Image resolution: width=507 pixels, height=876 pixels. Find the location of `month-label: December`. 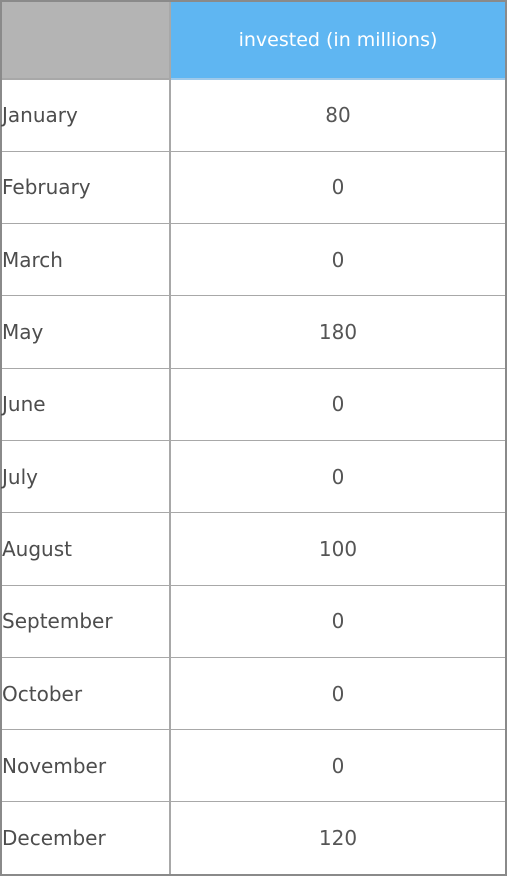

month-label: December is located at coordinates (86, 838).